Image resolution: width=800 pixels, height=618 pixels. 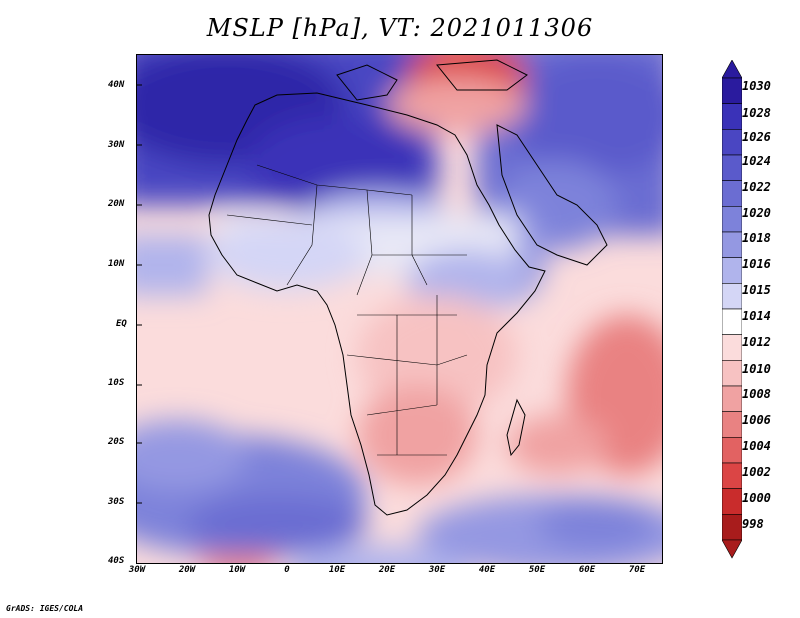 I want to click on lon-tick-label: 30E, so click(x=437, y=570).